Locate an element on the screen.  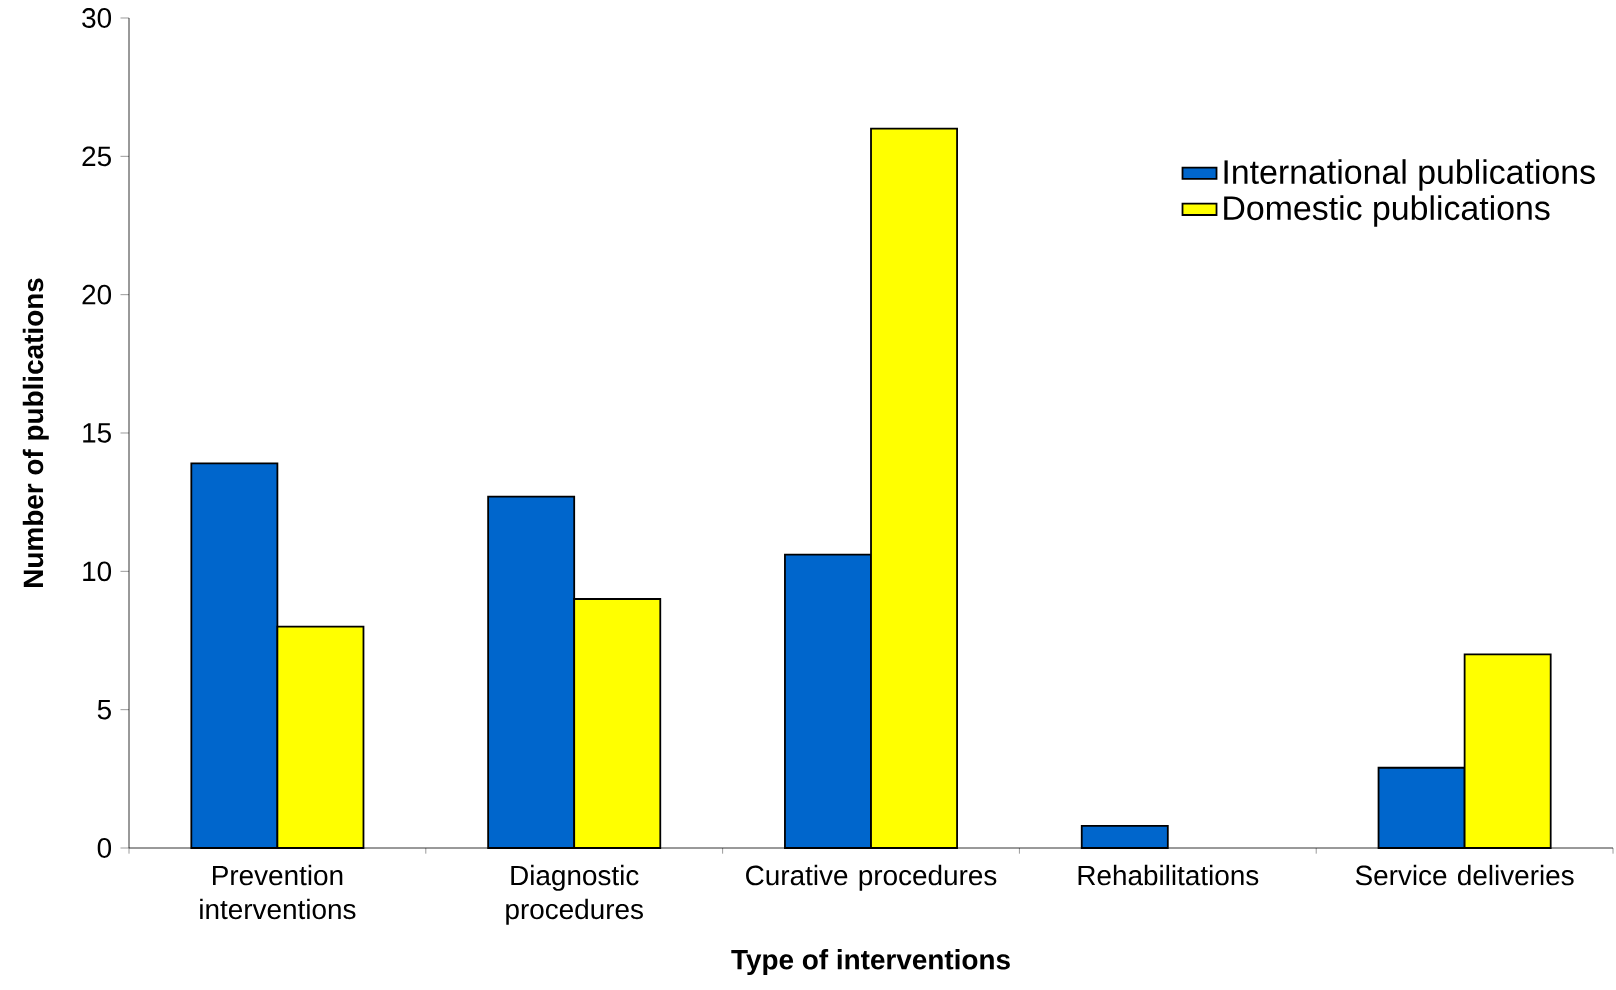
y-tick-label: 5 is located at coordinates (104, 709).